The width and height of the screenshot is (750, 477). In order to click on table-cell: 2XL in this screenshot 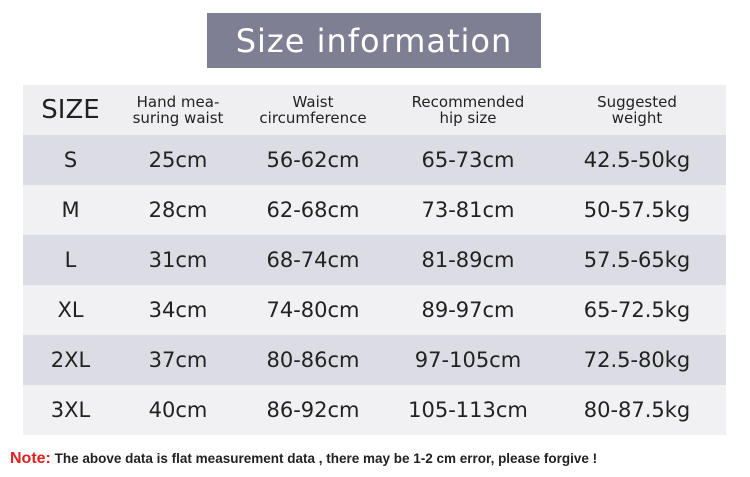, I will do `click(70, 360)`.